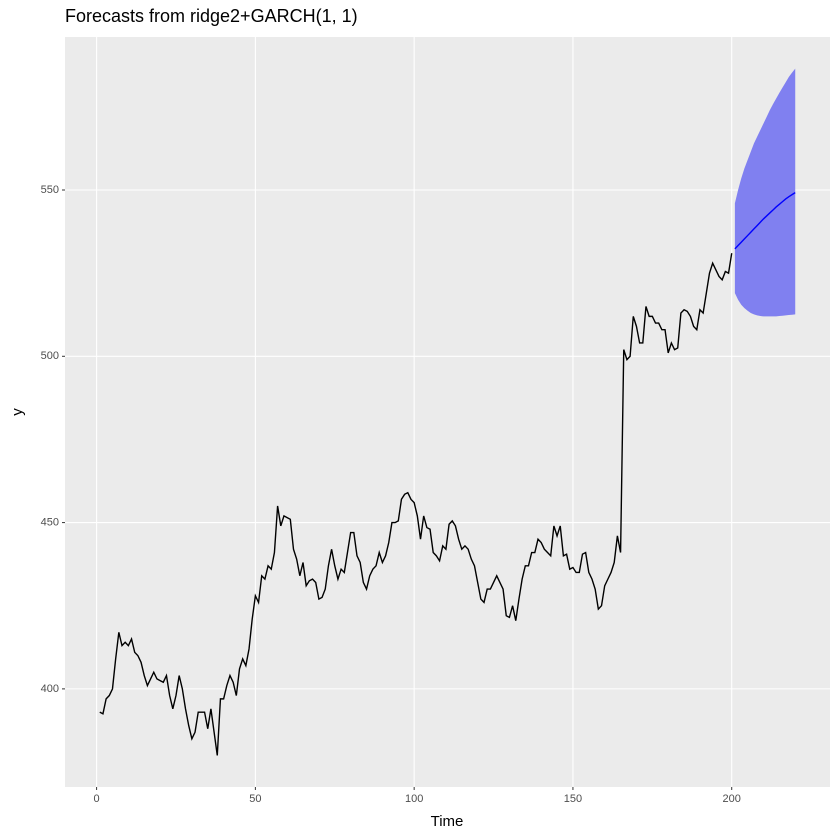 The image size is (840, 840). Describe the element at coordinates (50, 689) in the screenshot. I see `y-tick-label: 400` at that location.